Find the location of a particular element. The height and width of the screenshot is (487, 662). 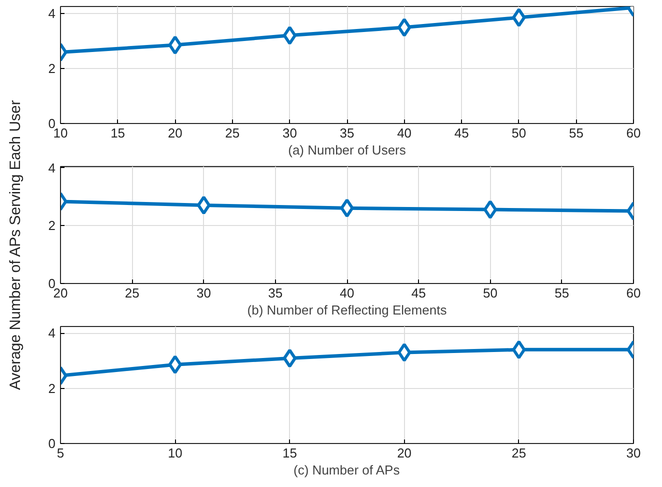

x-axis-title: (c) Number of APs is located at coordinates (347, 470).